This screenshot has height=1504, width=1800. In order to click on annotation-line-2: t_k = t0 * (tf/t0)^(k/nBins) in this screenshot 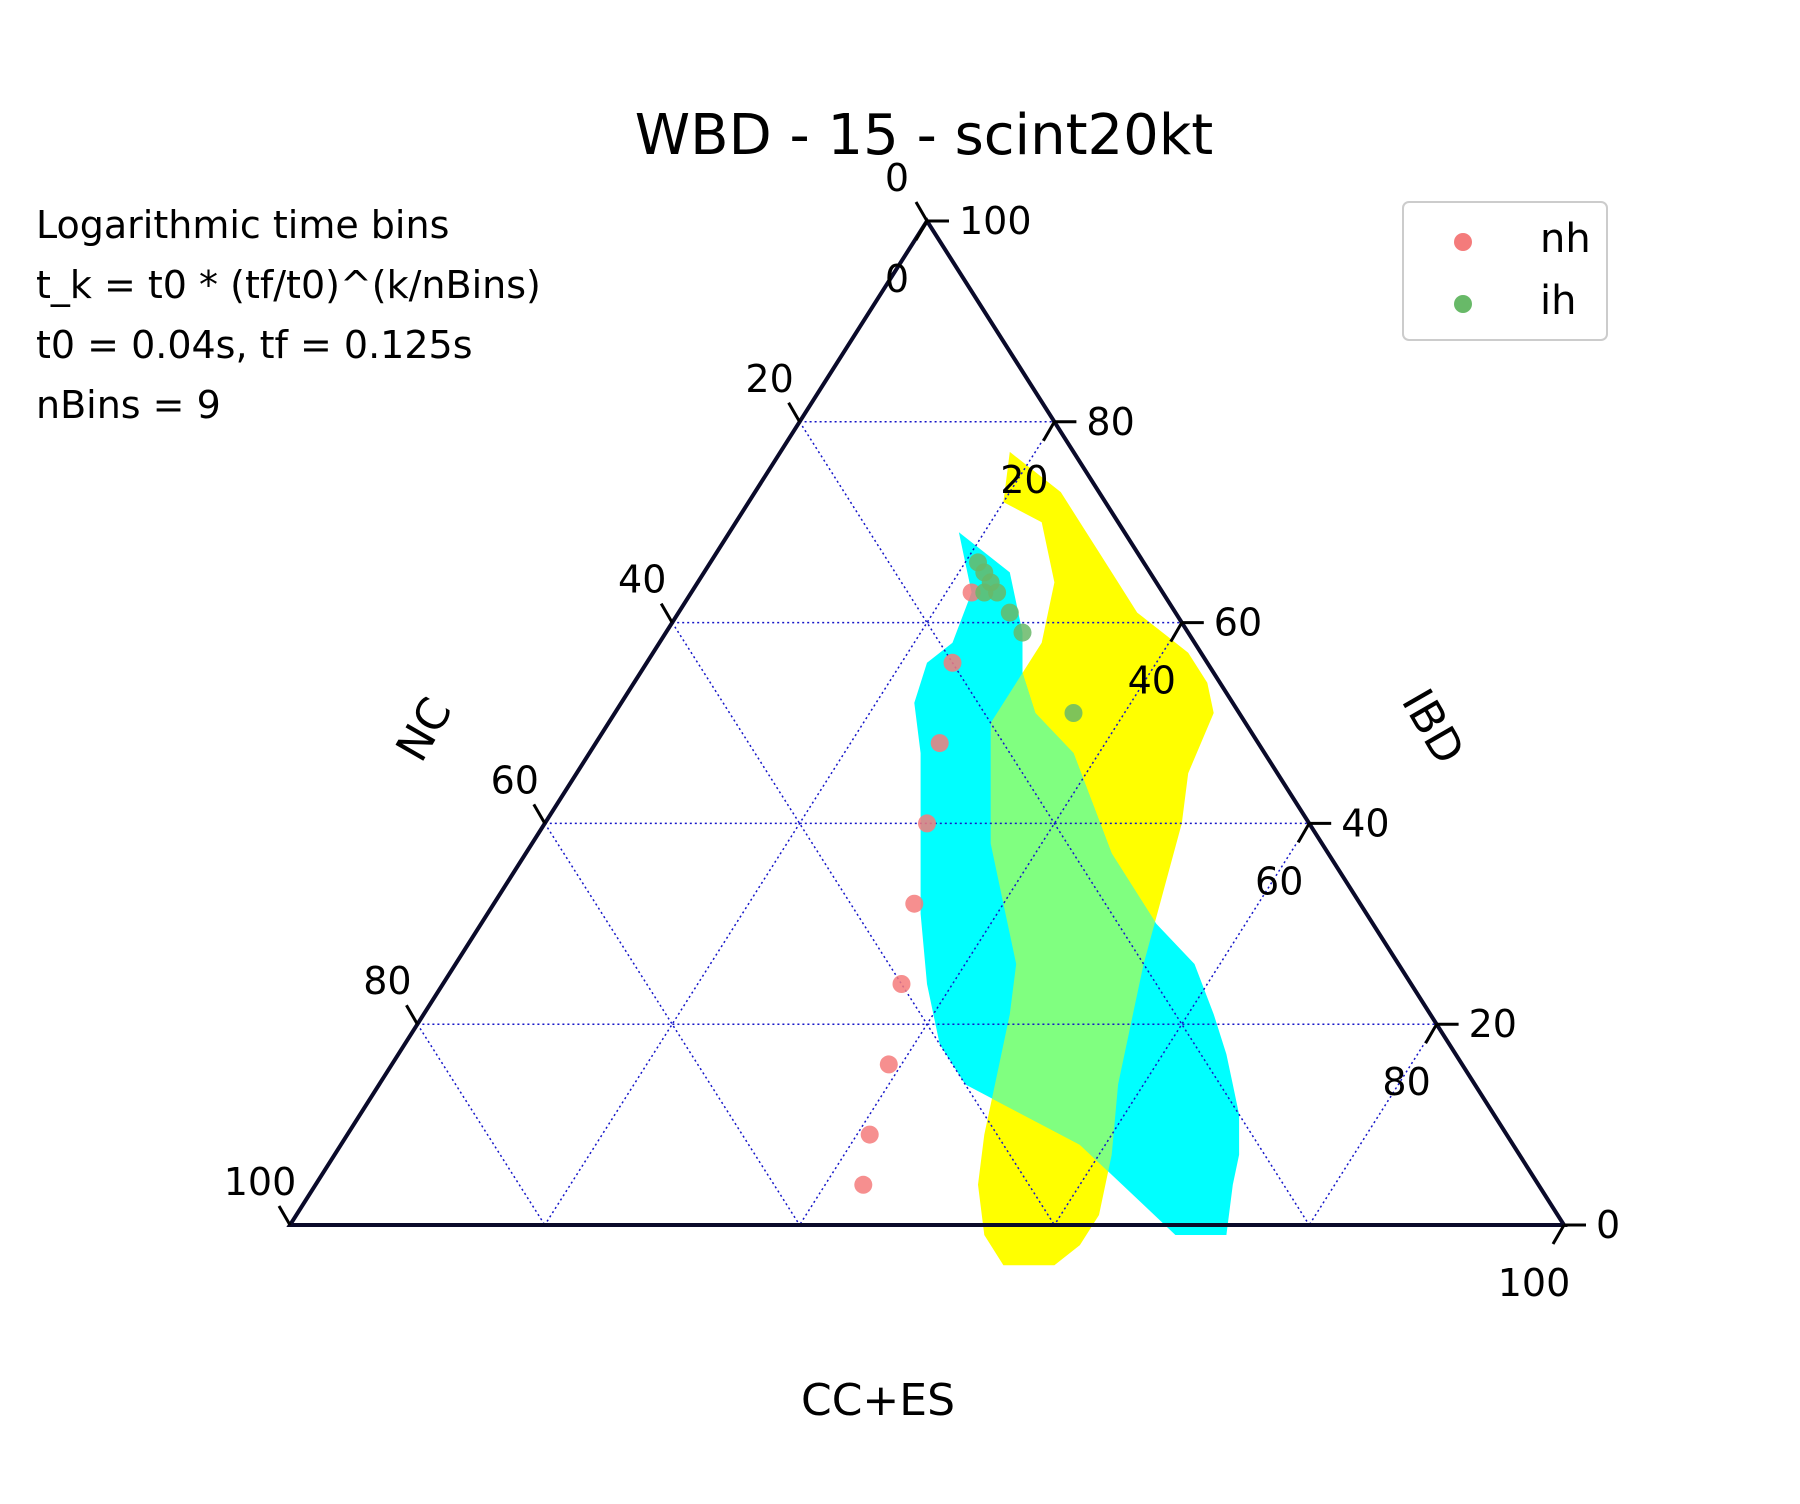, I will do `click(288, 285)`.